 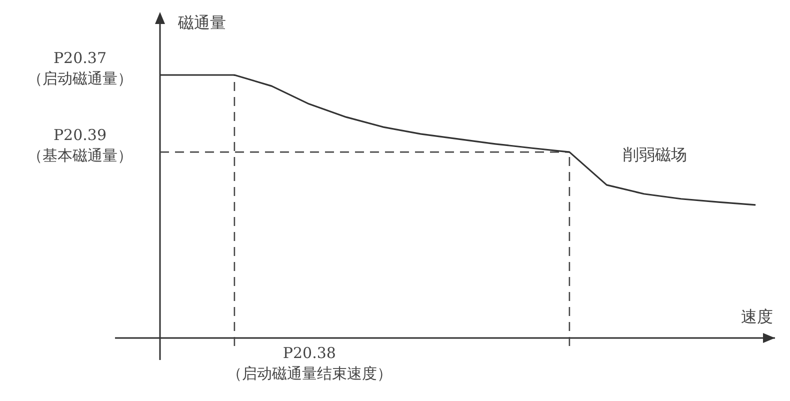 I want to click on annotation: P20.37 （启动磁通量）, so click(x=80, y=68).